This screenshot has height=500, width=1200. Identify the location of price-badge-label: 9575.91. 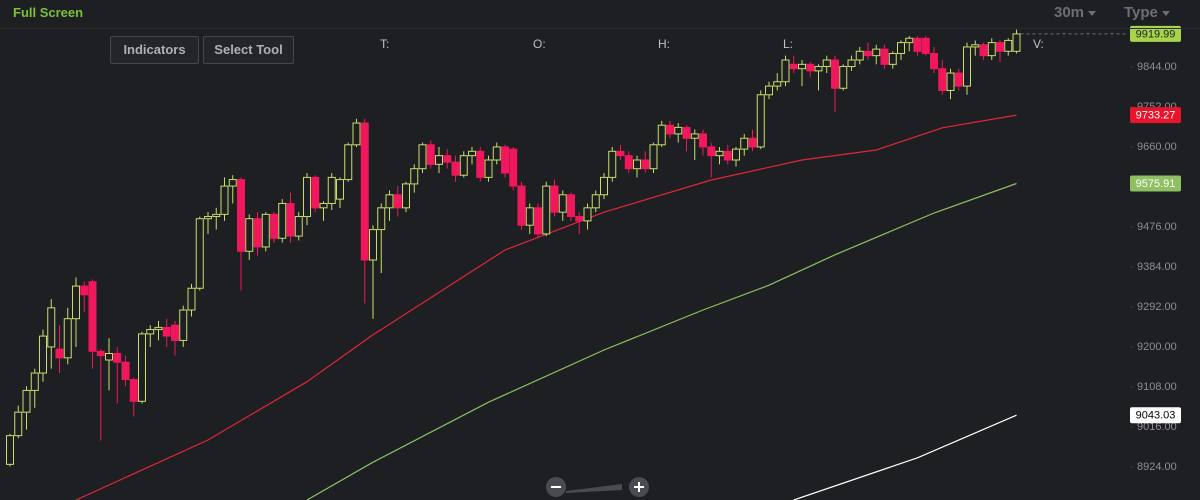
(1156, 184).